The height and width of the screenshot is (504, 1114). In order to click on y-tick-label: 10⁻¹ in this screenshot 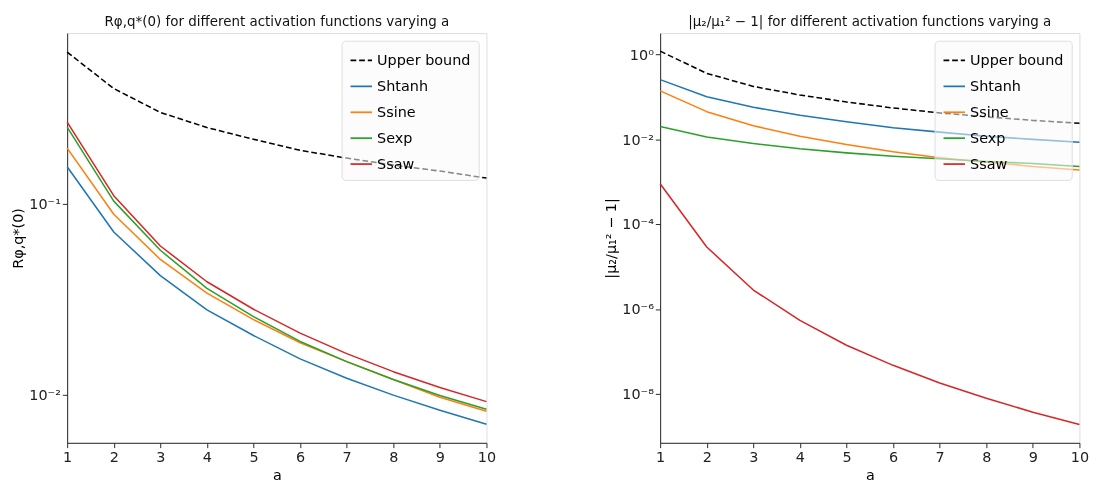, I will do `click(45, 203)`.